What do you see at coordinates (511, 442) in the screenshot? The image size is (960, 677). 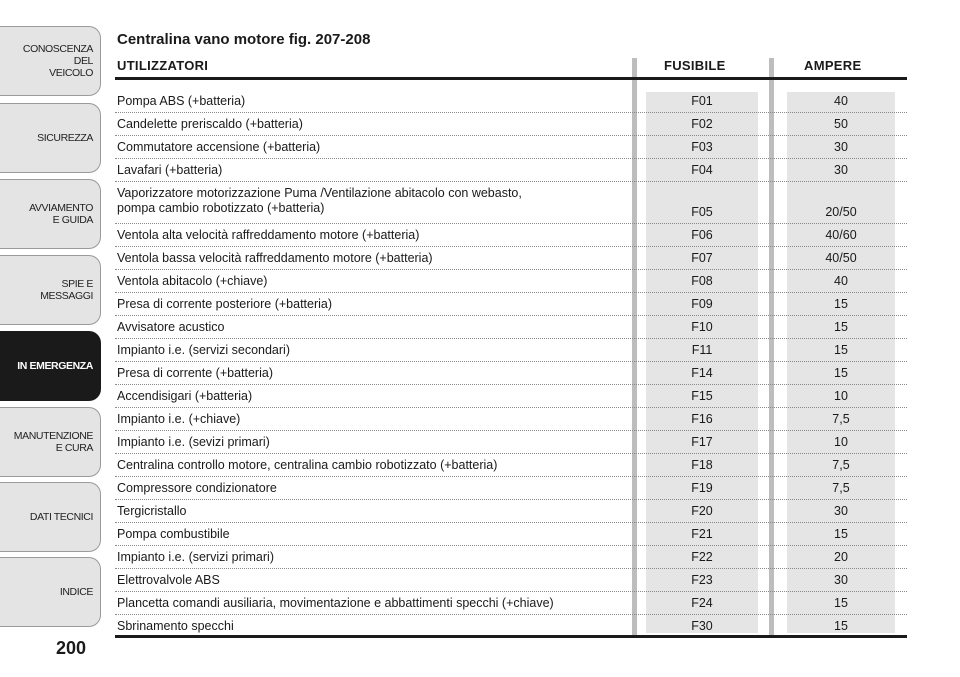 I see `table-row: Impianto i.e. (sevizi primari) F17 10` at bounding box center [511, 442].